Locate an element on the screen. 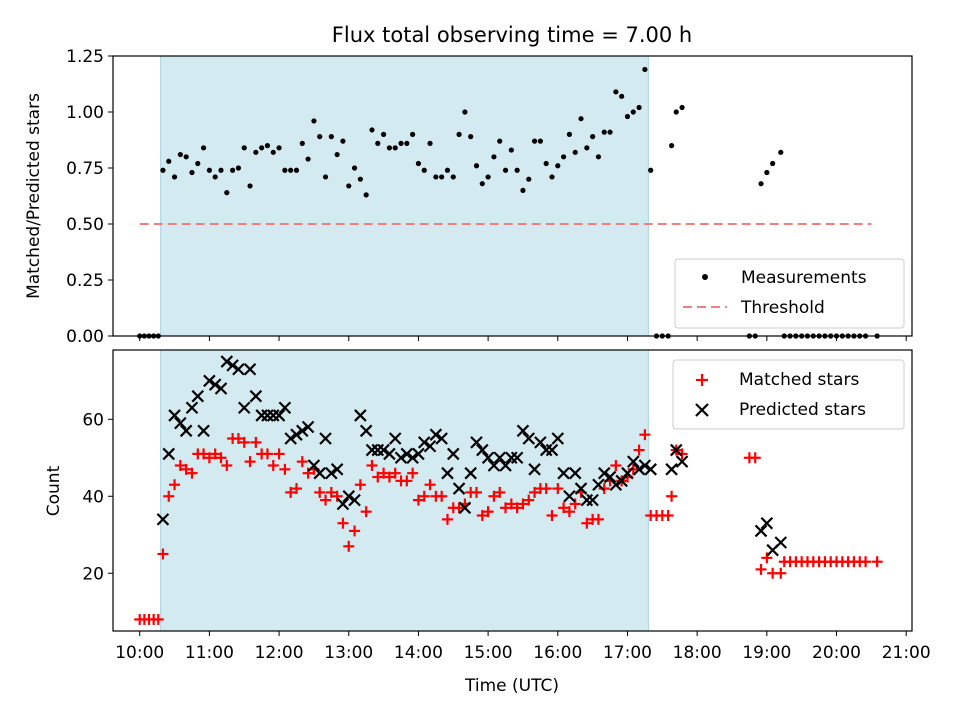 This screenshot has height=720, width=960. x-tick-label: 17:00 is located at coordinates (627, 653).